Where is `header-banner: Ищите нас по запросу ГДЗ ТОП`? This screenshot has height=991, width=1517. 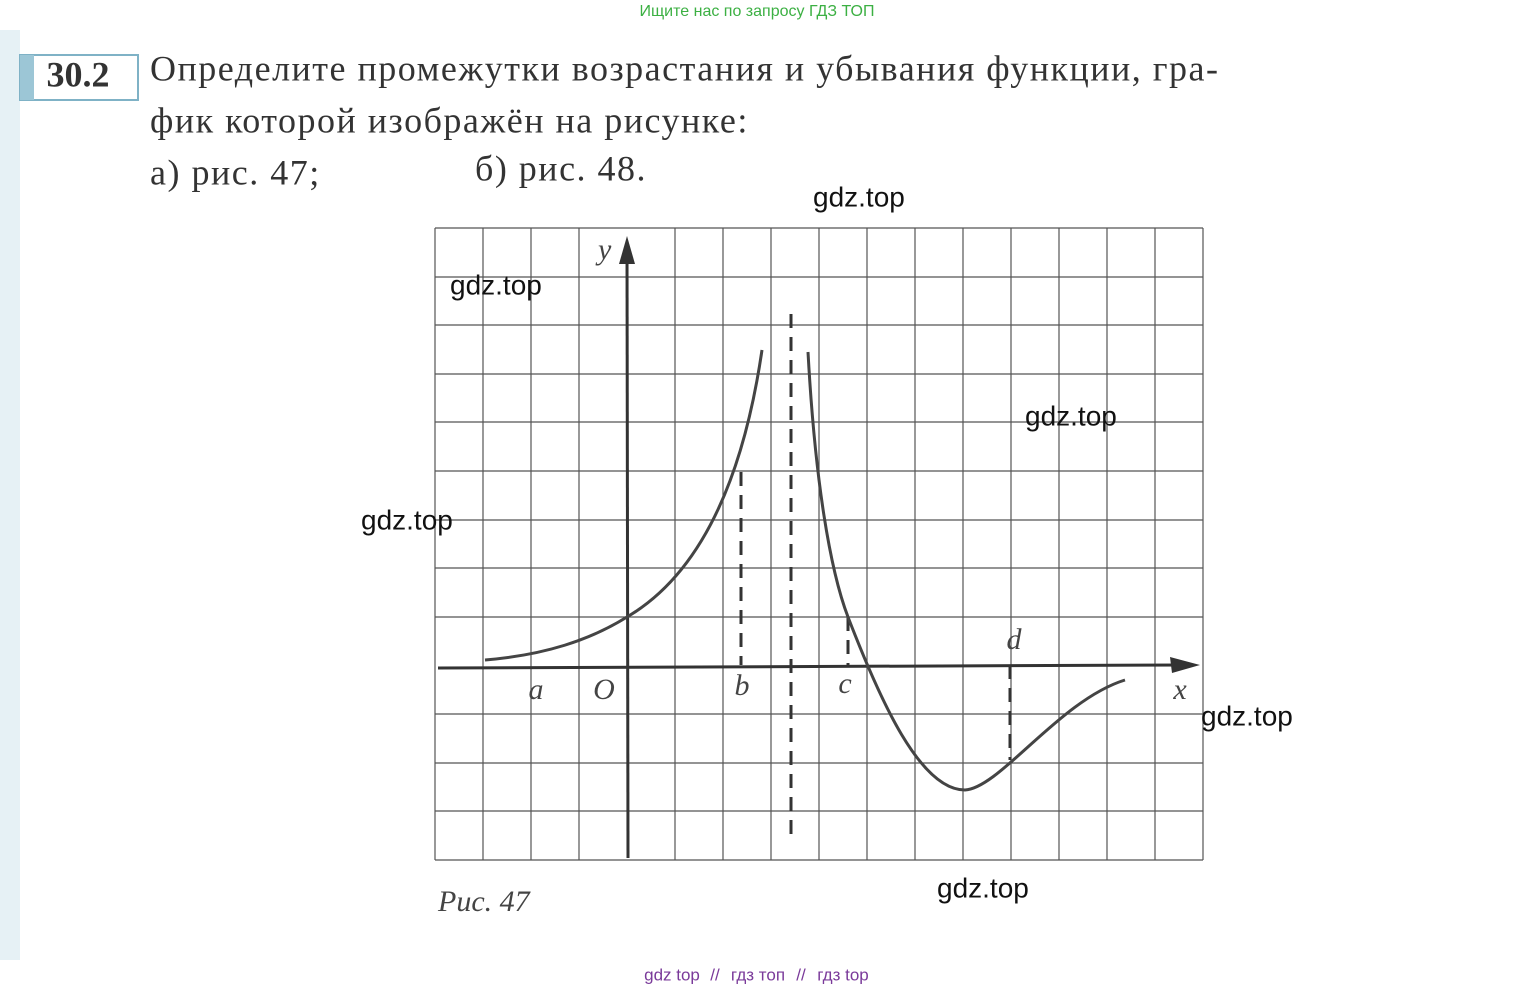 header-banner: Ищите нас по запросу ГДЗ ТОП is located at coordinates (757, 11).